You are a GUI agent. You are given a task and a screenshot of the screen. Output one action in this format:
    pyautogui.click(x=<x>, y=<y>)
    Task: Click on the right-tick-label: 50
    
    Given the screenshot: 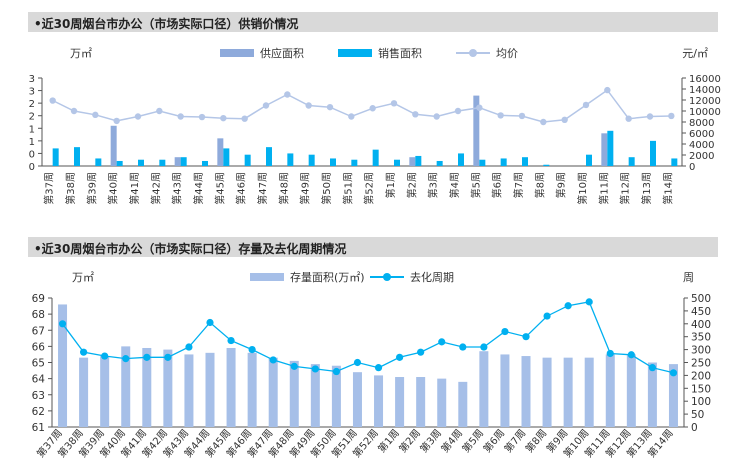 What is the action you would take?
    pyautogui.click(x=697, y=415)
    